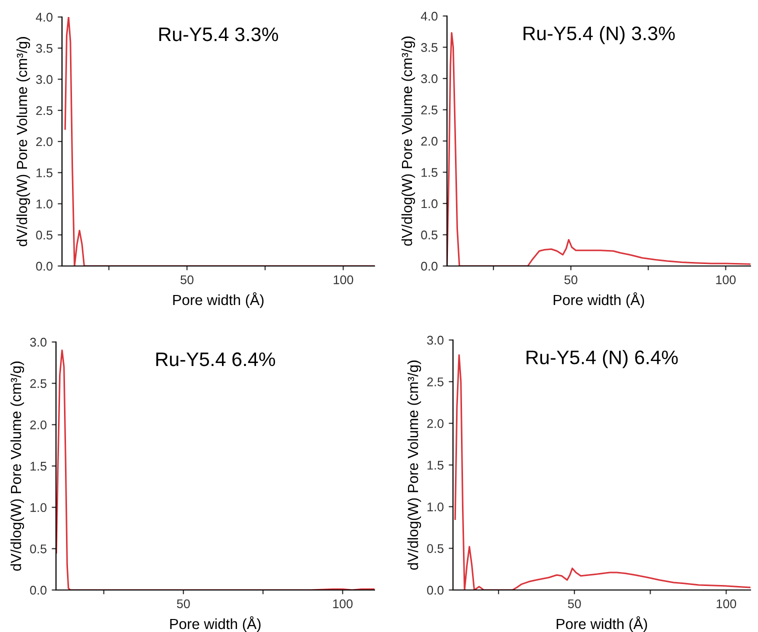 The height and width of the screenshot is (632, 758). Describe the element at coordinates (602, 359) in the screenshot. I see `chart-title: Ru-Y5.4 (N) 6.4%` at that location.